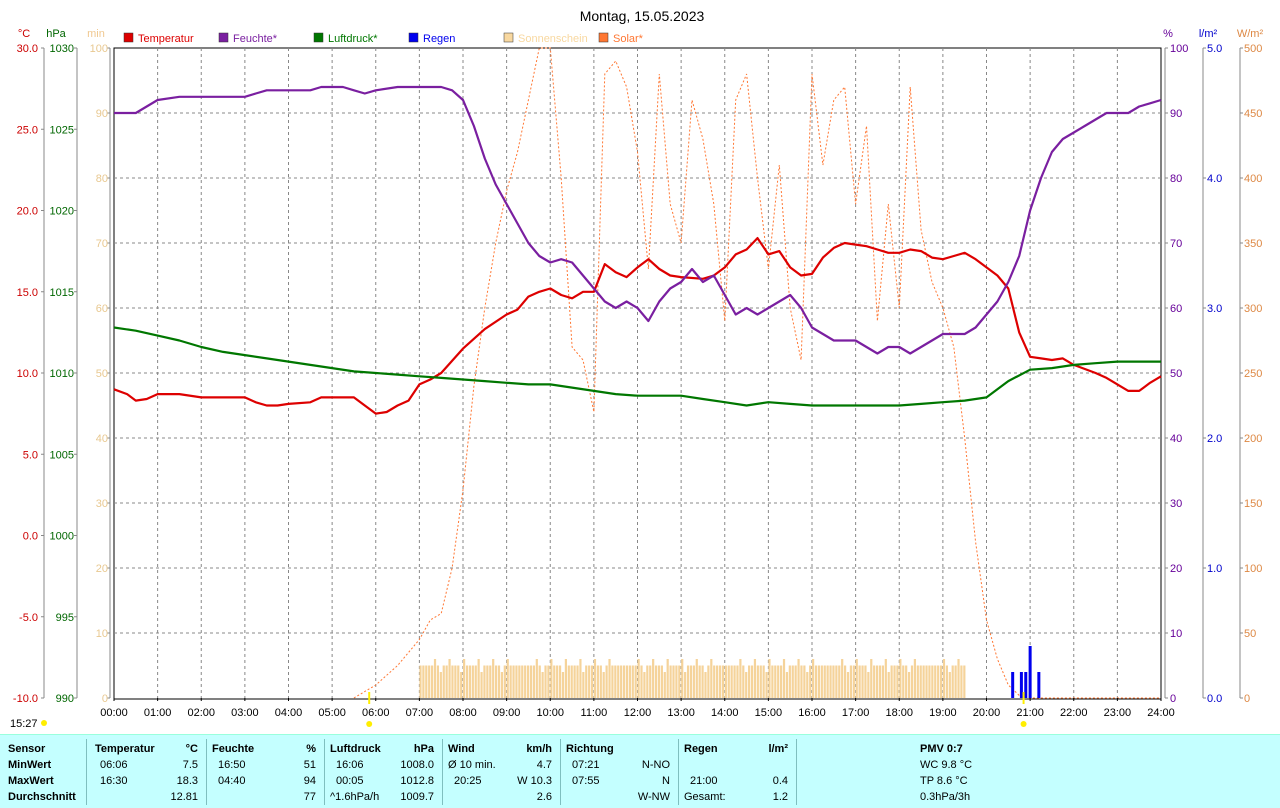  What do you see at coordinates (641, 34) in the screenshot?
I see `axis-units: °C hPa min% l/m² W/m²` at bounding box center [641, 34].